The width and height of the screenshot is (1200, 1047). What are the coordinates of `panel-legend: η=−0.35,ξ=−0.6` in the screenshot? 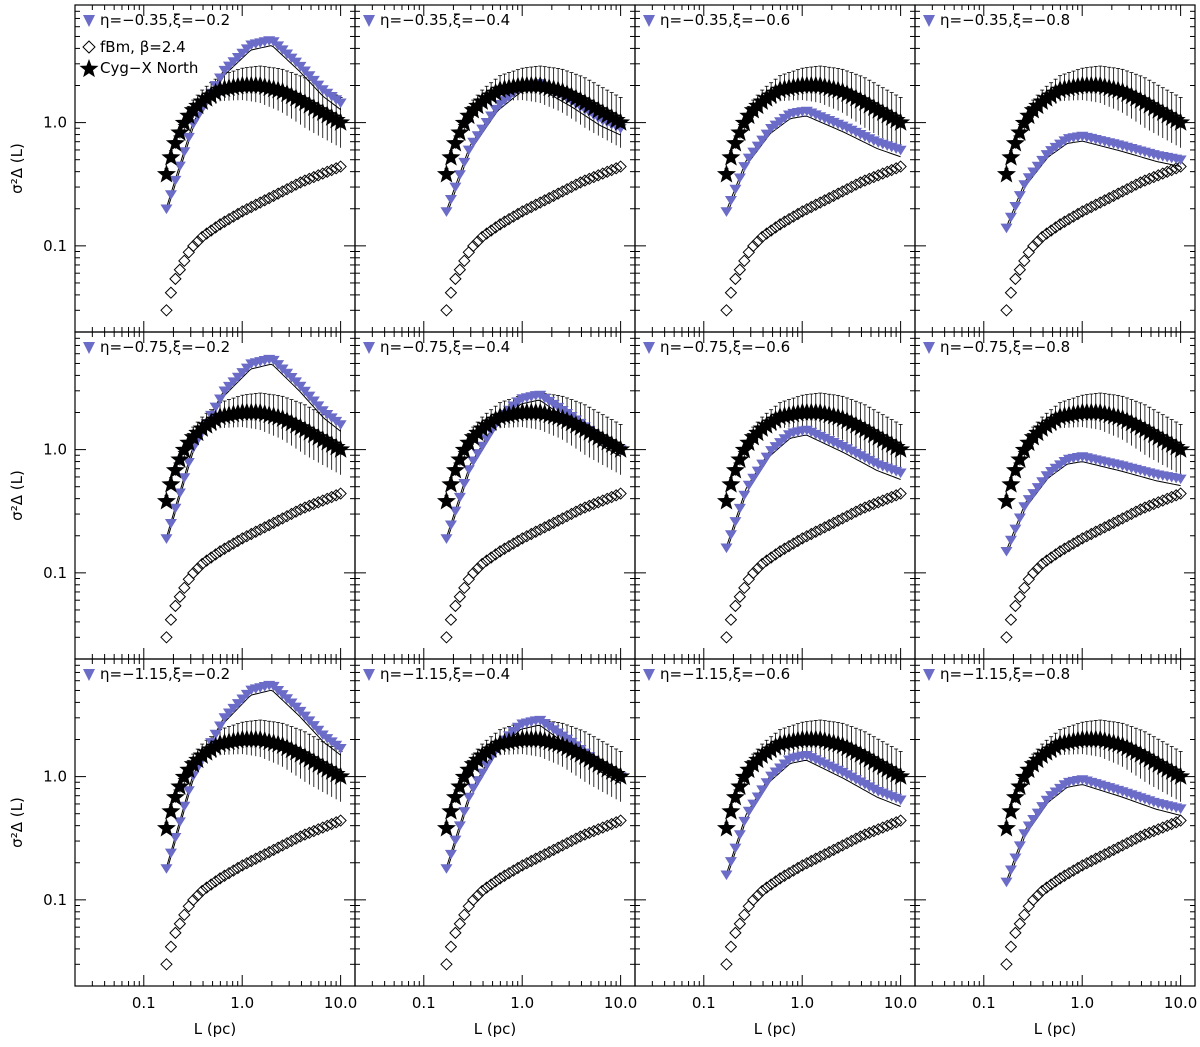 It's located at (716, 20).